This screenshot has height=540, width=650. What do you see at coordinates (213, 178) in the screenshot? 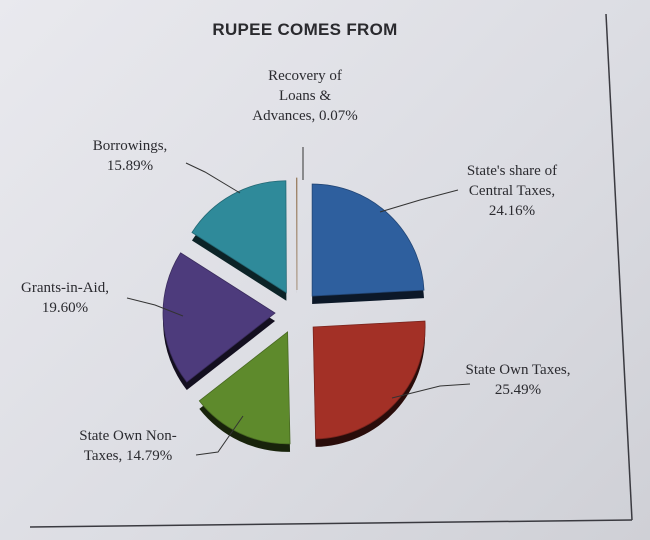
I see `leader-line-borrowings` at bounding box center [213, 178].